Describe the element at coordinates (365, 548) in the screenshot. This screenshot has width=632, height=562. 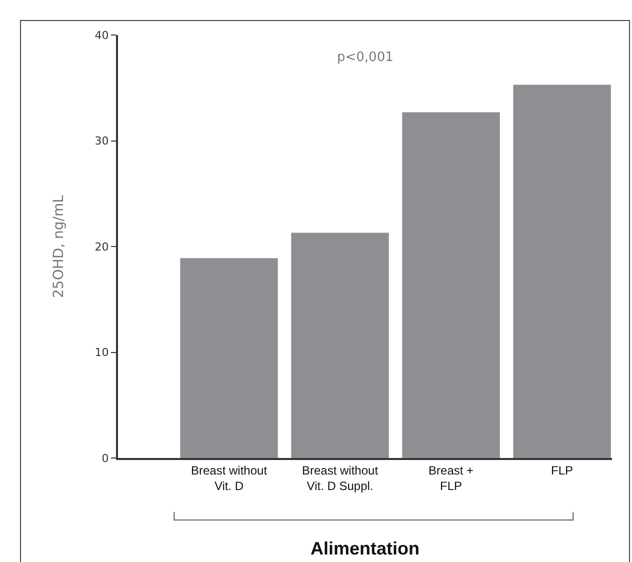
I see `x-axis-title: Alimentation` at that location.